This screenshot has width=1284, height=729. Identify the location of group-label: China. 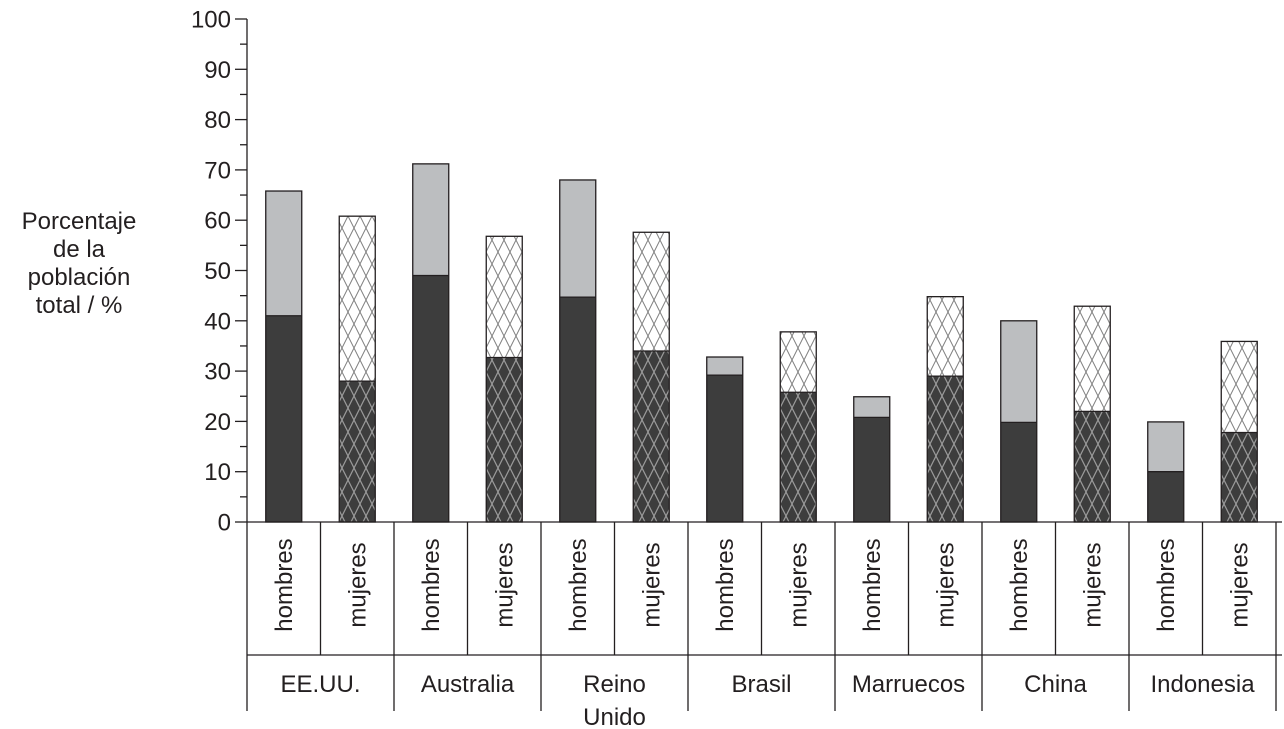
(1055, 684).